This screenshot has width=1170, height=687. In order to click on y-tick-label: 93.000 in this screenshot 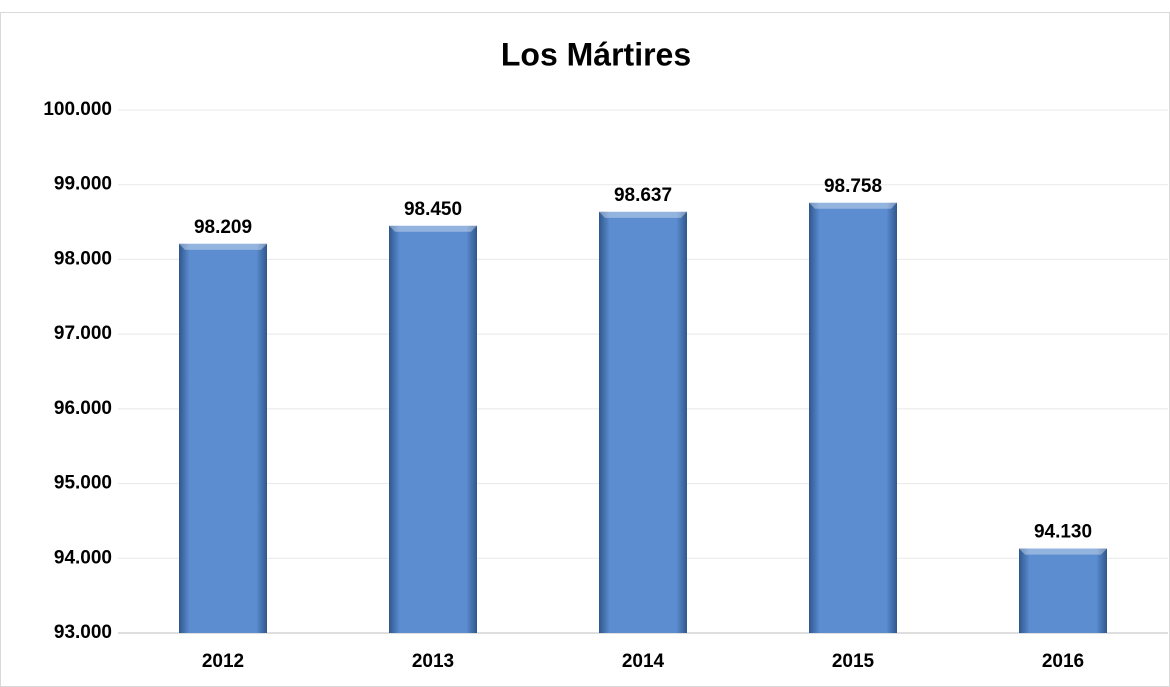, I will do `click(83, 632)`.